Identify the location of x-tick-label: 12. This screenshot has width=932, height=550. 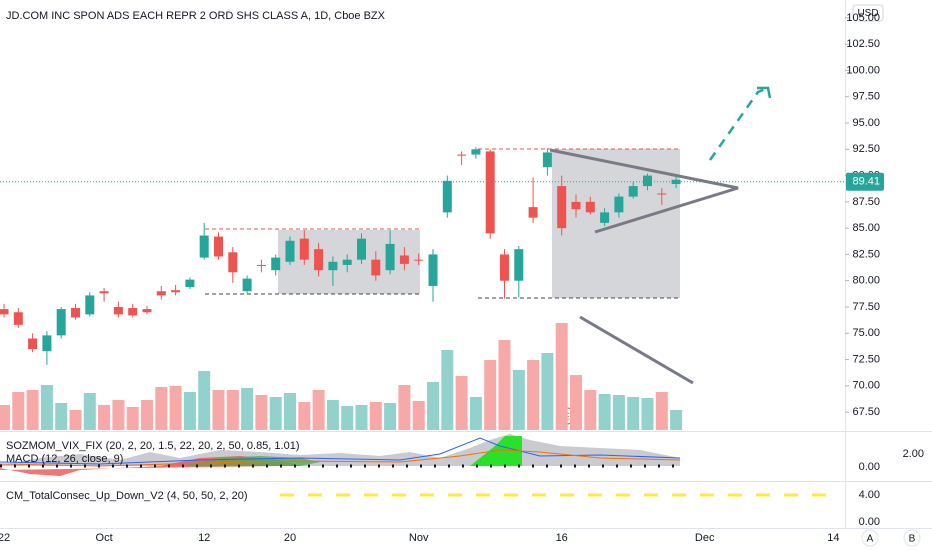
(204, 538).